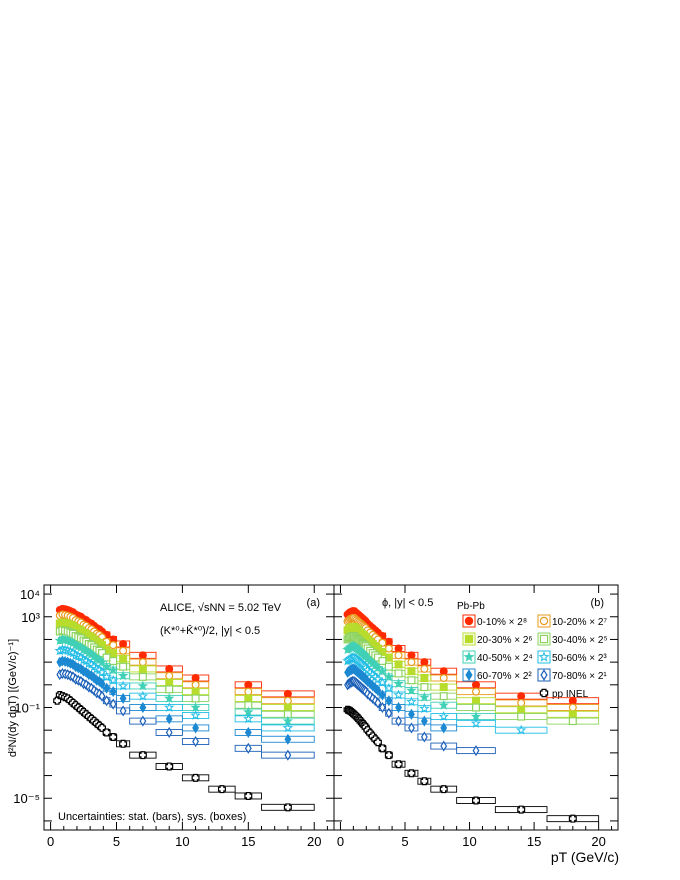  Describe the element at coordinates (580, 640) in the screenshot. I see `legend-label-30-40: 30-40% × 2⁵` at that location.